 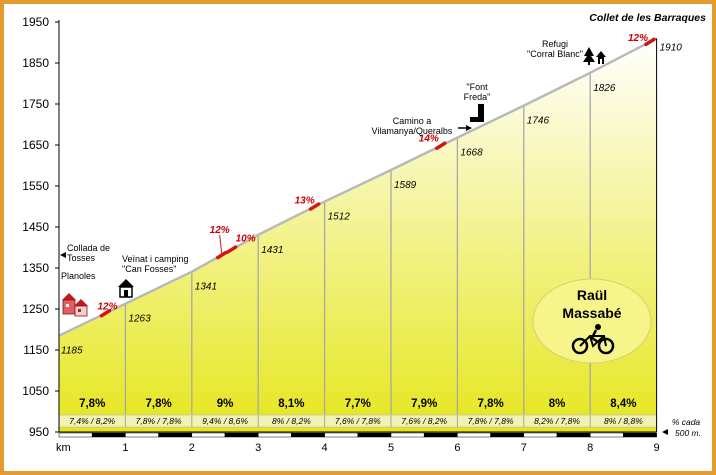 I want to click on author-name: Massabé, so click(x=591, y=313).